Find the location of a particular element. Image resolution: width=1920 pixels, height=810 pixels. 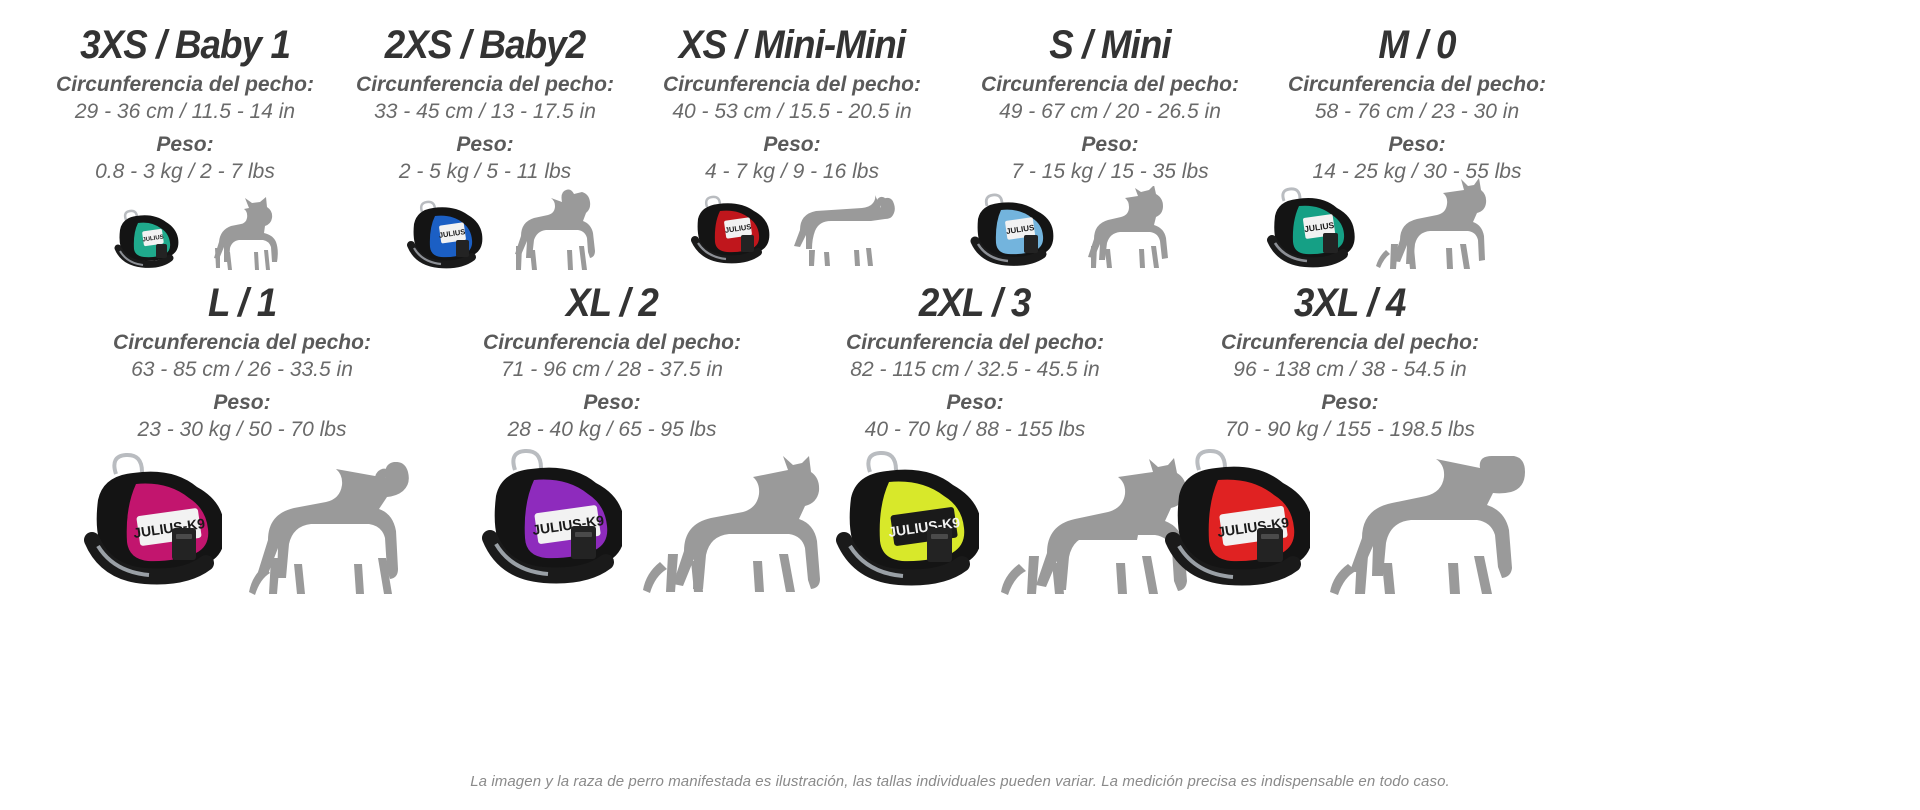

size-title: L / 1 is located at coordinates (242, 303).